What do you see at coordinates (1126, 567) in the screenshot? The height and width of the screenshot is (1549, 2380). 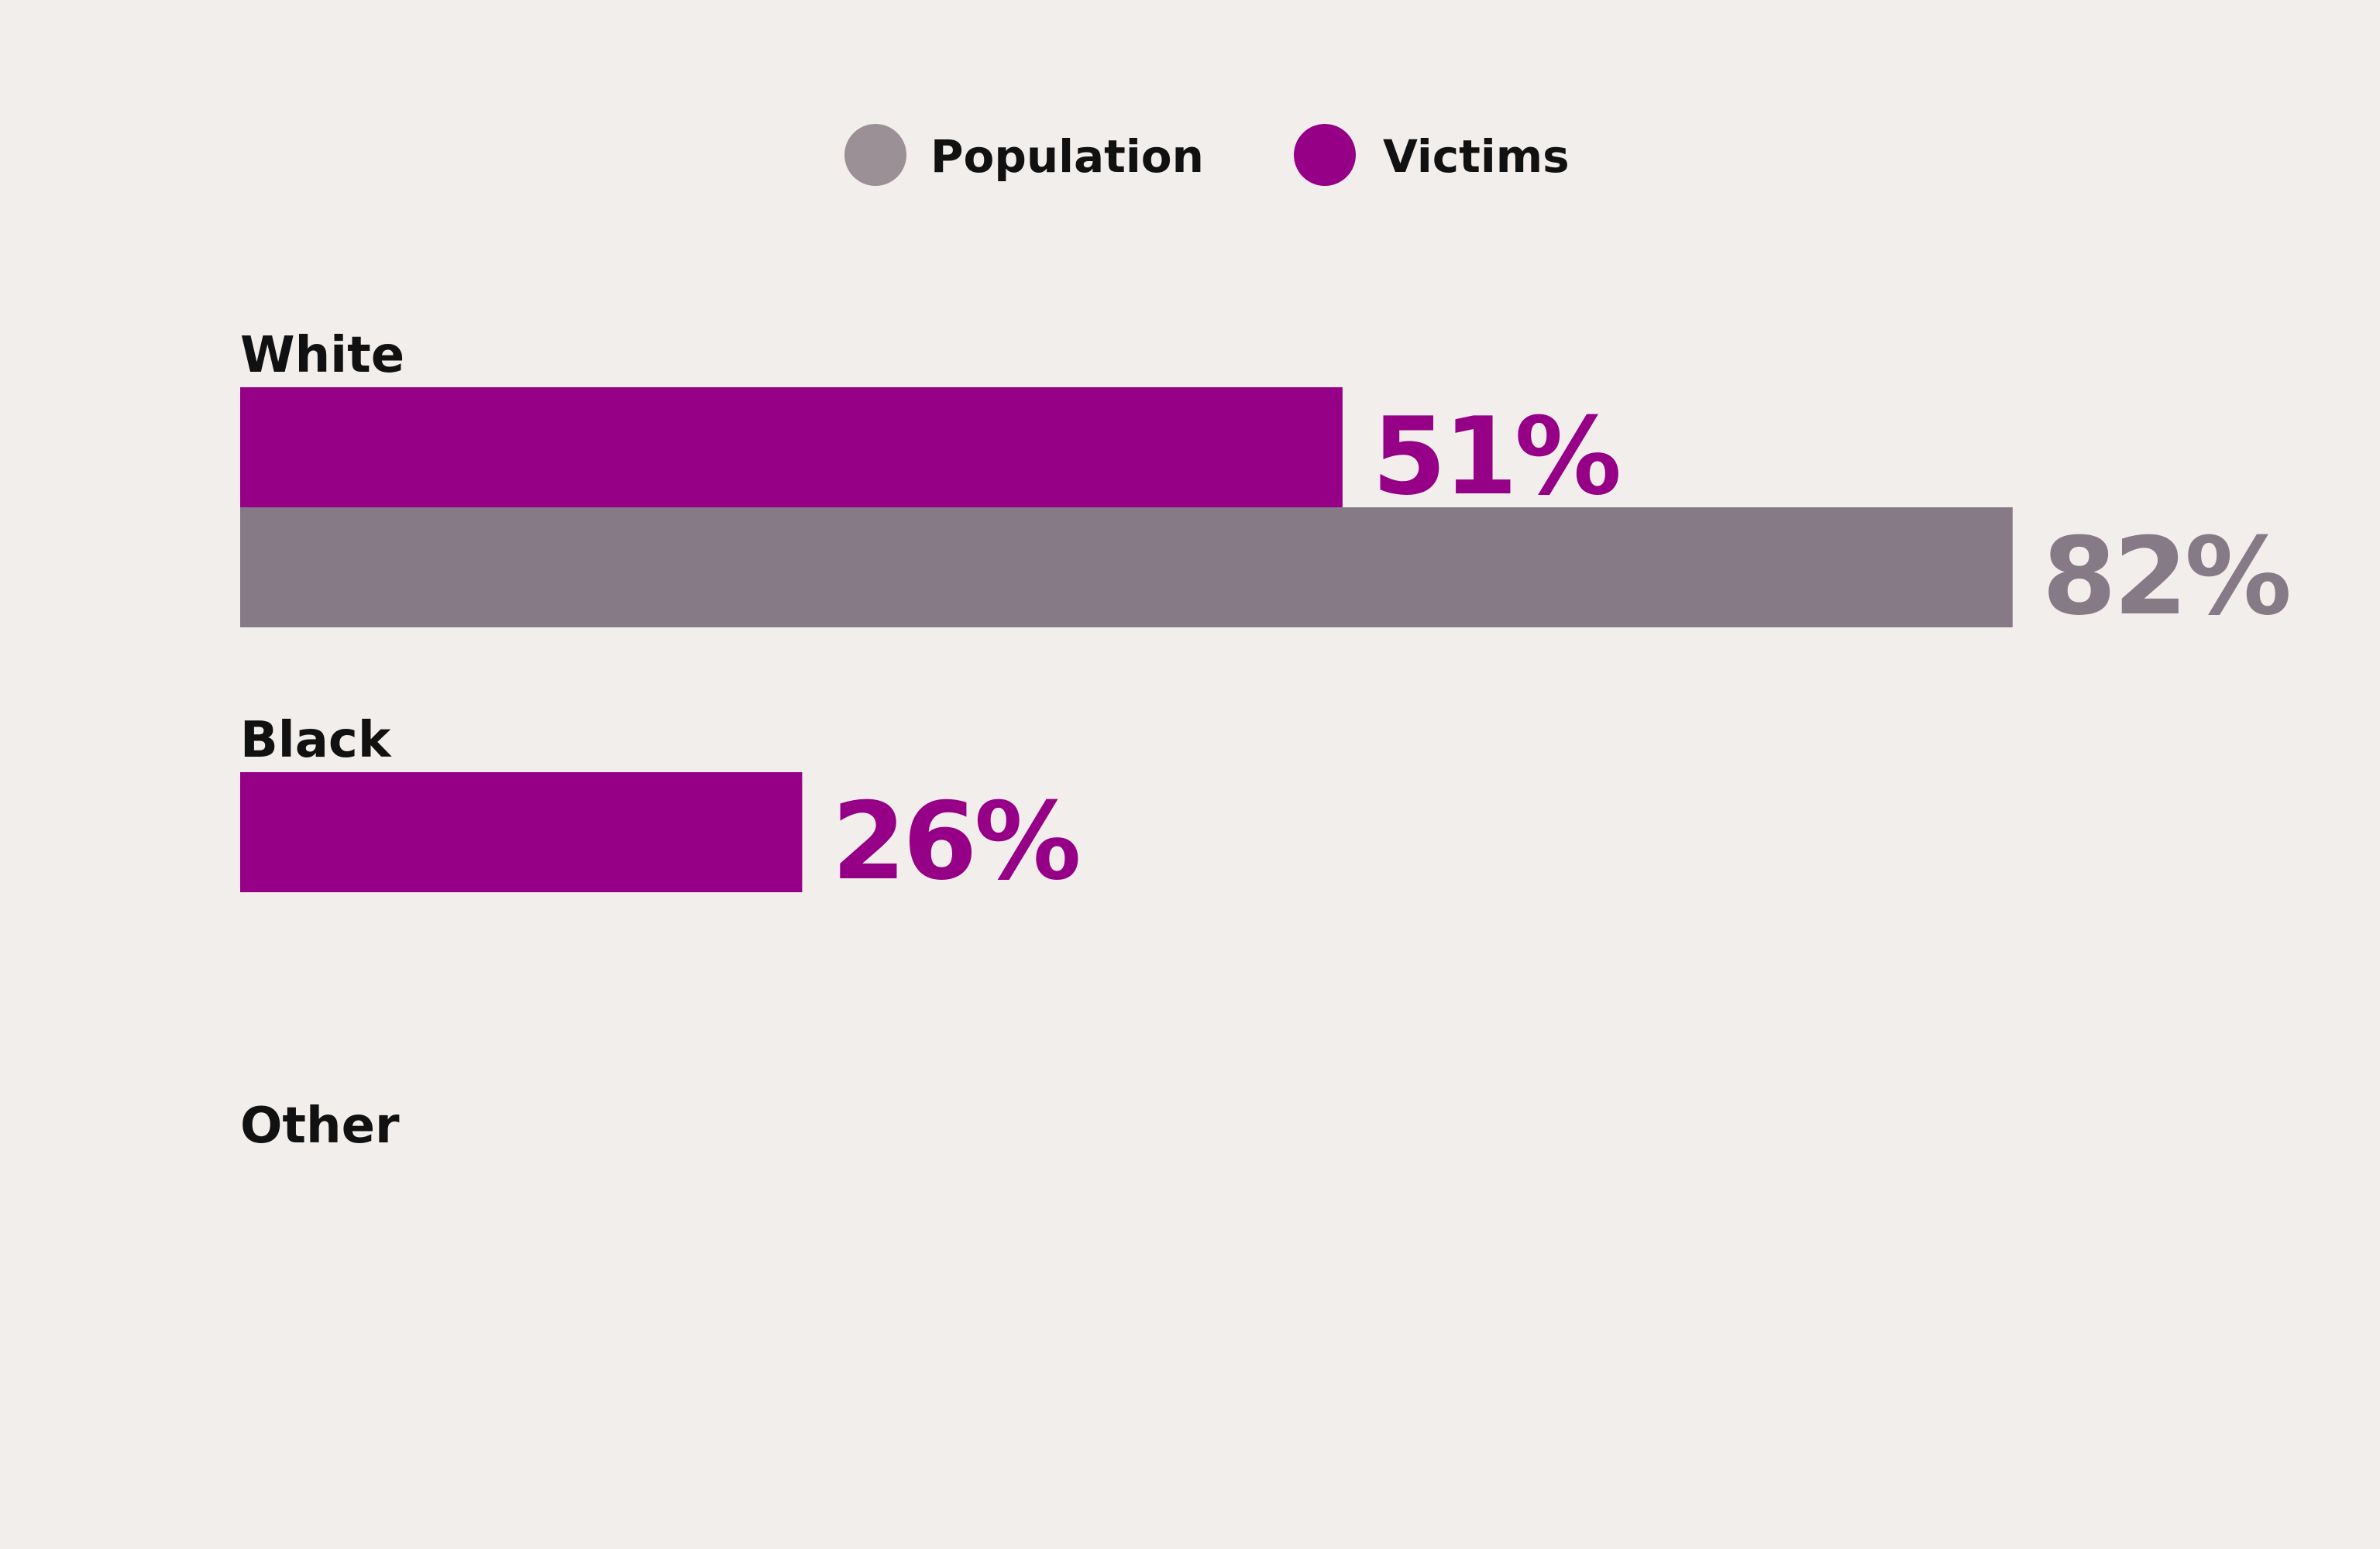 I see `bar-population-white` at bounding box center [1126, 567].